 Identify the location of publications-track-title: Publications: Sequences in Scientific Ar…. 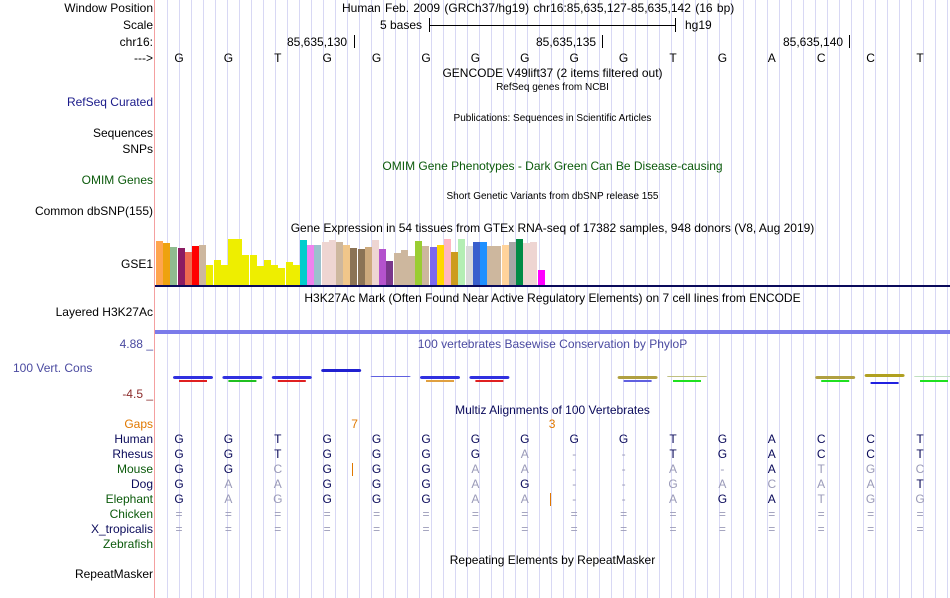
(552, 118).